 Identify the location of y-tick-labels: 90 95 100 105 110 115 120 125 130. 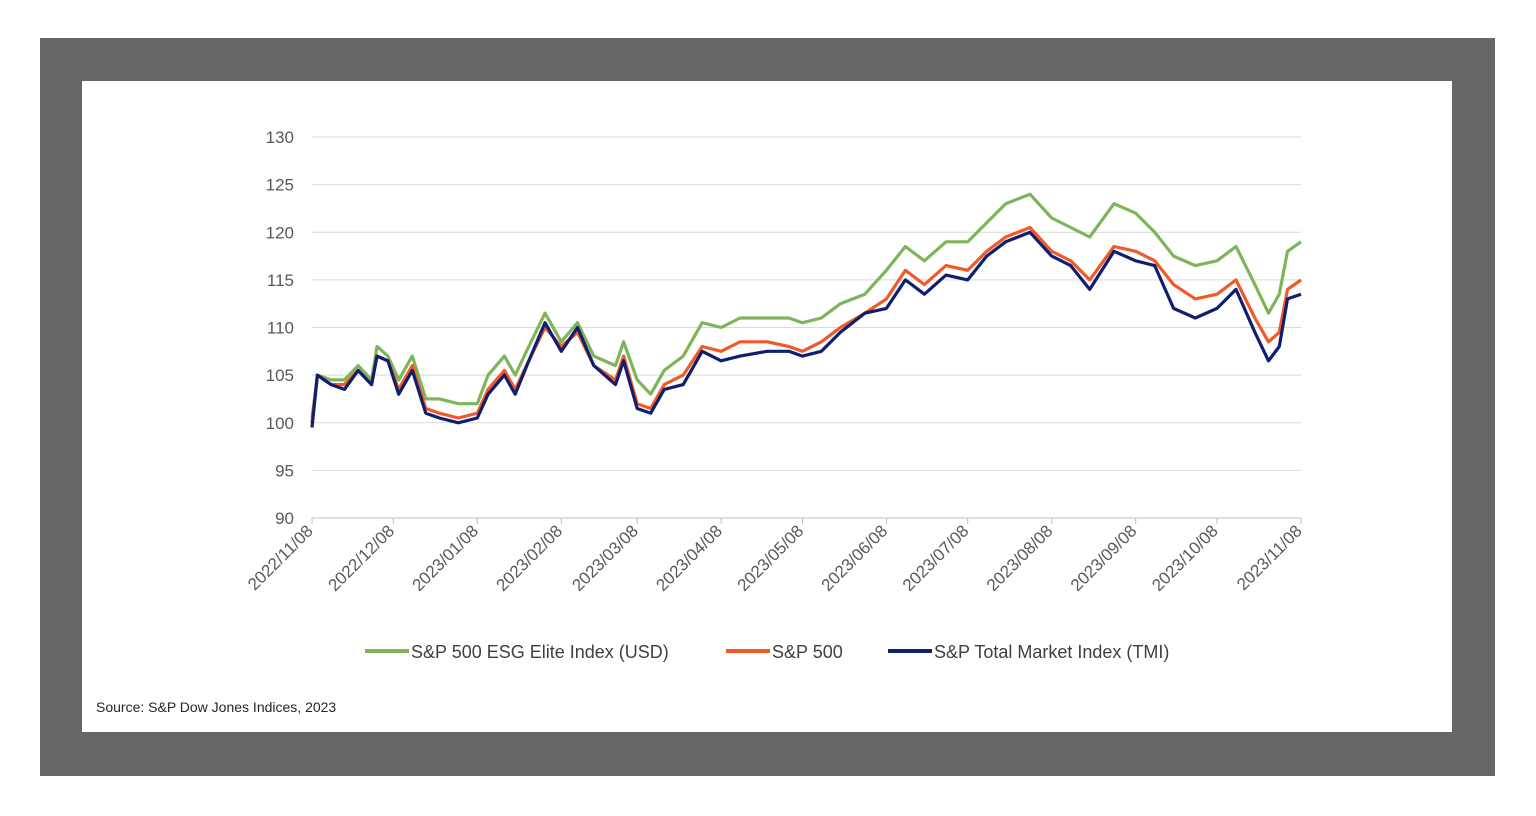
(280, 328).